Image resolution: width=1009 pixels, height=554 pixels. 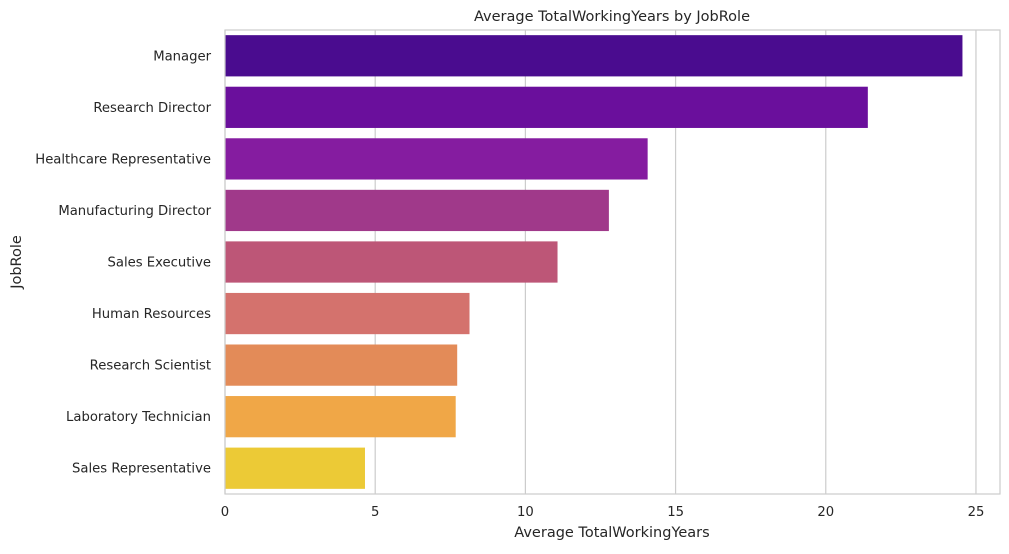 What do you see at coordinates (150, 366) in the screenshot?
I see `y-tick-label: Research Scientist` at bounding box center [150, 366].